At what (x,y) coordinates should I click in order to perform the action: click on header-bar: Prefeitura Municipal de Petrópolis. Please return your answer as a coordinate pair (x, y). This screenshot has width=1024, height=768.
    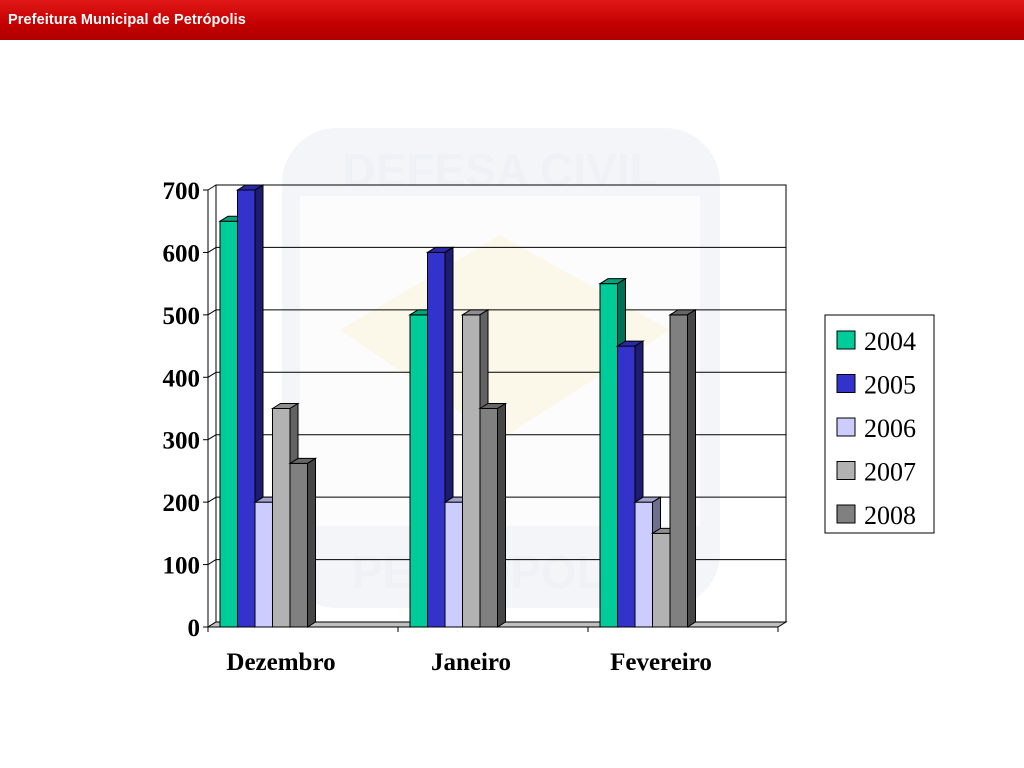
    Looking at the image, I should click on (512, 20).